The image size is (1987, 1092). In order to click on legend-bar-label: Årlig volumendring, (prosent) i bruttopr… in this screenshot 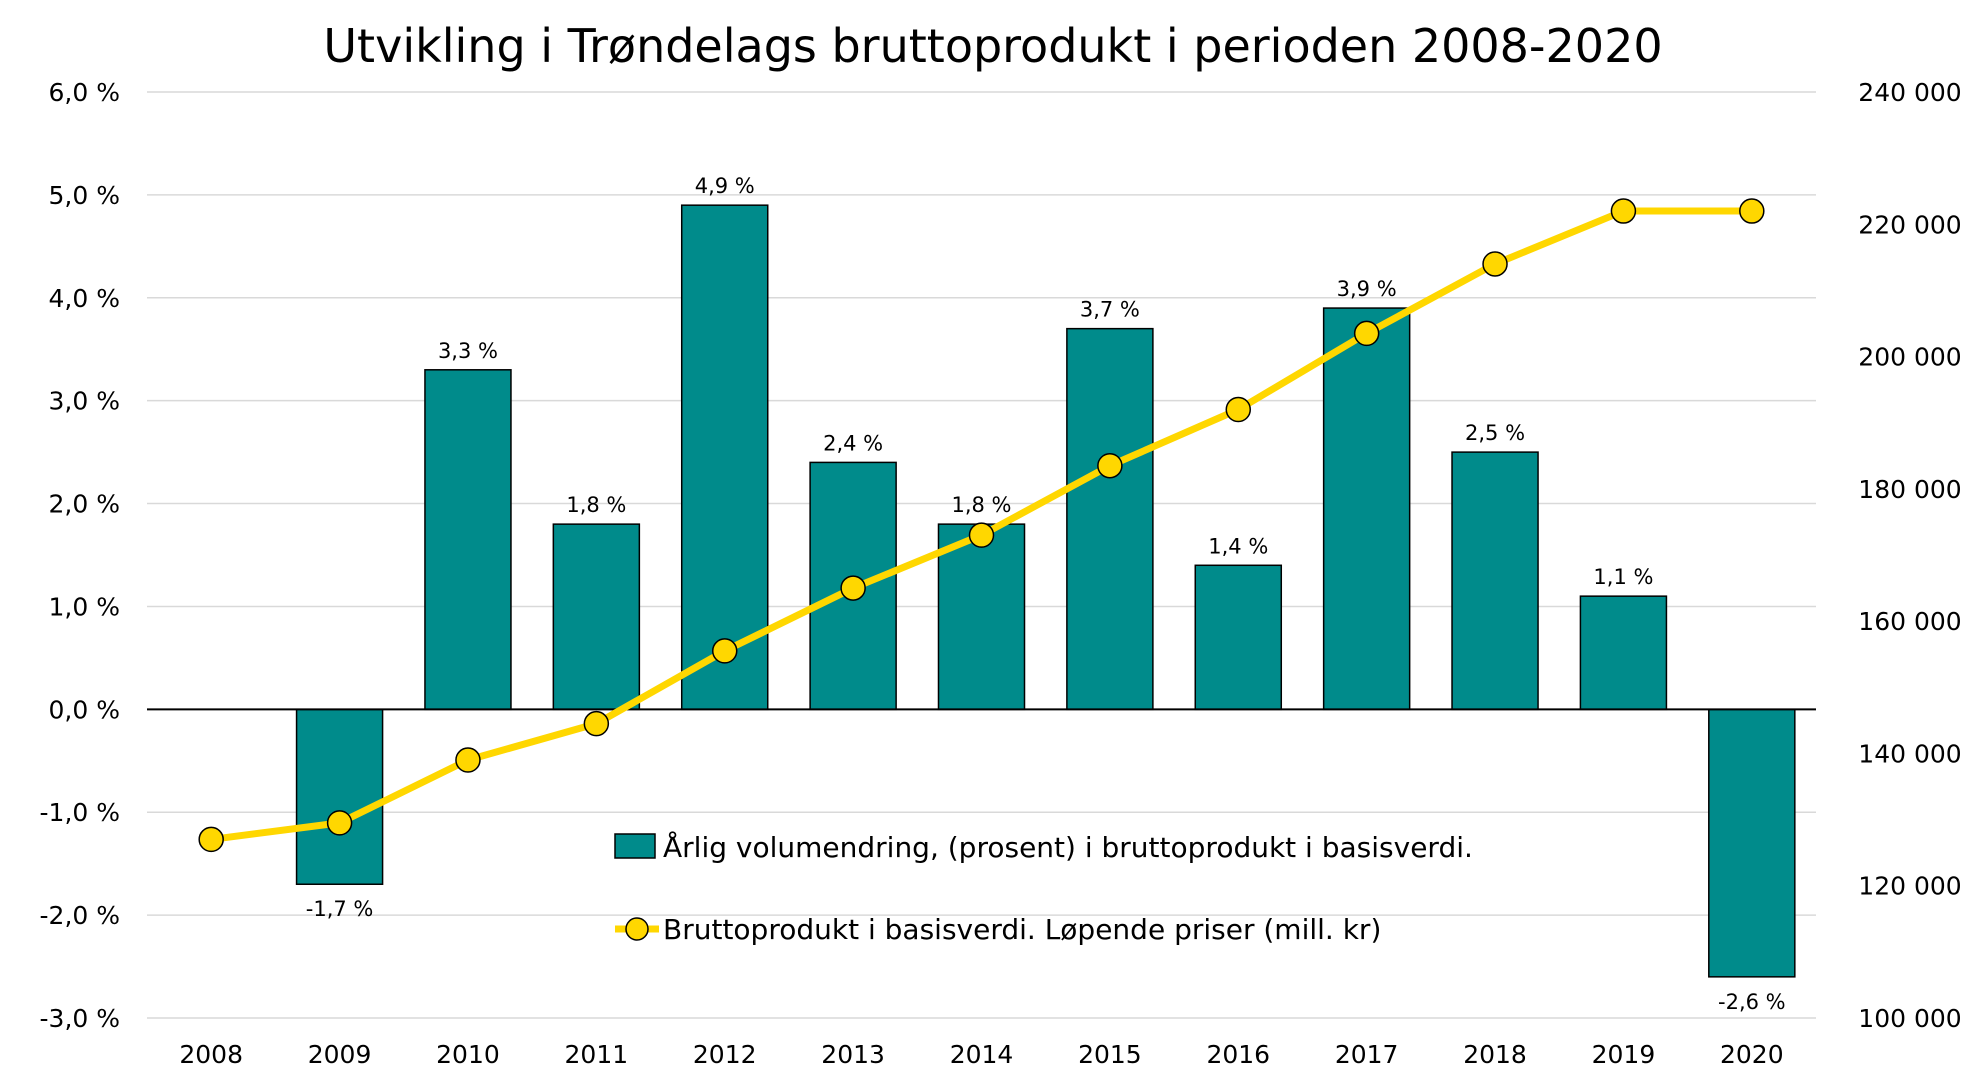, I will do `click(1068, 847)`.